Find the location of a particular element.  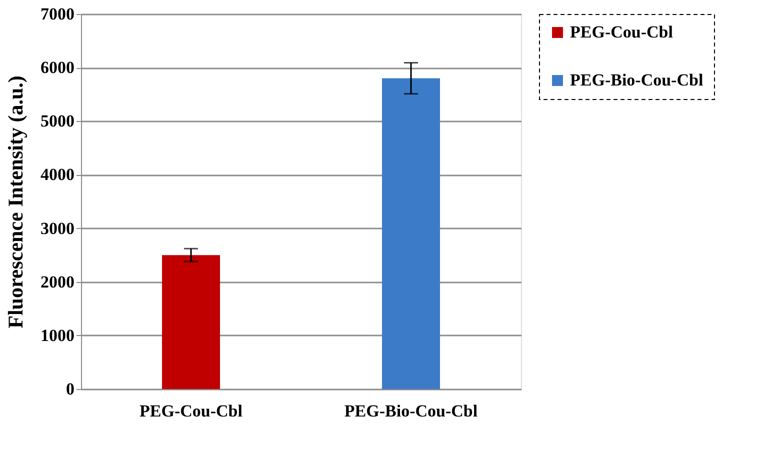

y-tick-label: 6000 is located at coordinates (57, 68).